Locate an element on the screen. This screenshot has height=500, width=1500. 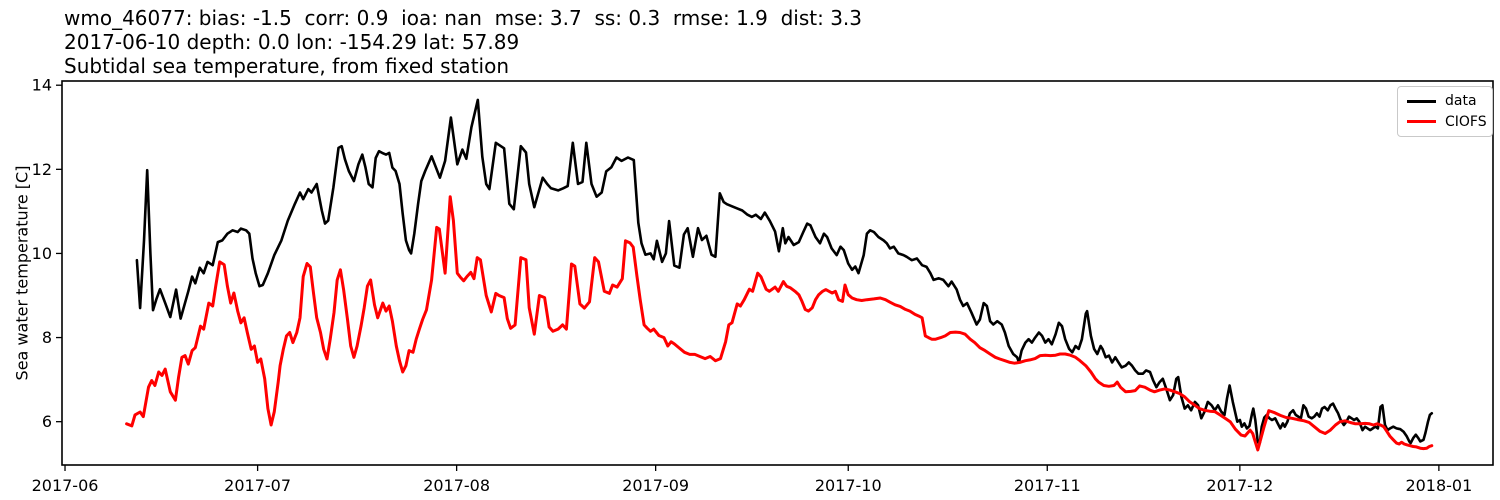
legend-item-data: data is located at coordinates (1445, 101).